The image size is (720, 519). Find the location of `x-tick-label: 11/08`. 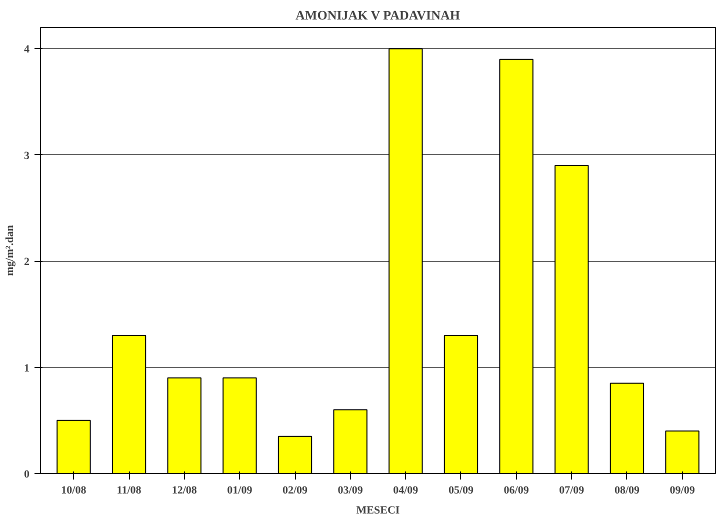

x-tick-label: 11/08 is located at coordinates (129, 490).